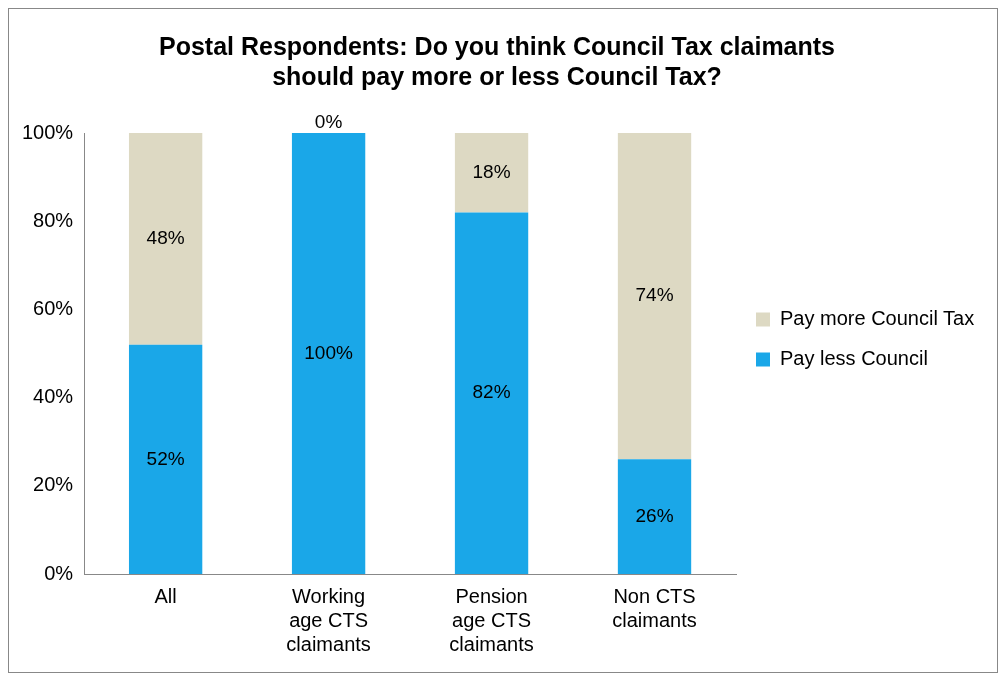  What do you see at coordinates (48, 131) in the screenshot?
I see `y-tick-label: 100%` at bounding box center [48, 131].